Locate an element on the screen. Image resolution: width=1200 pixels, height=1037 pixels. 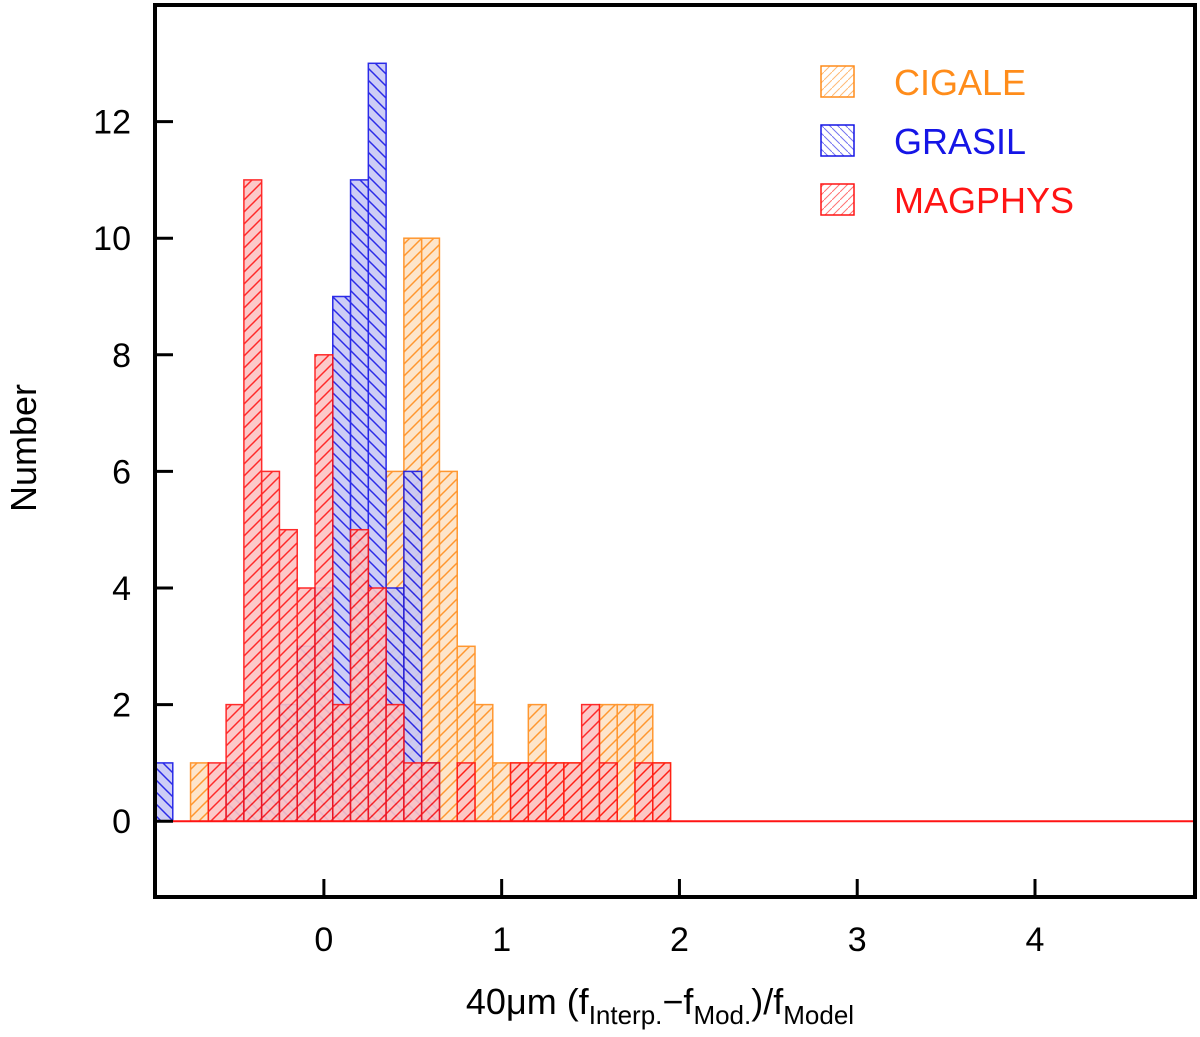
x-label-mu: μ is located at coordinates (516, 1001).